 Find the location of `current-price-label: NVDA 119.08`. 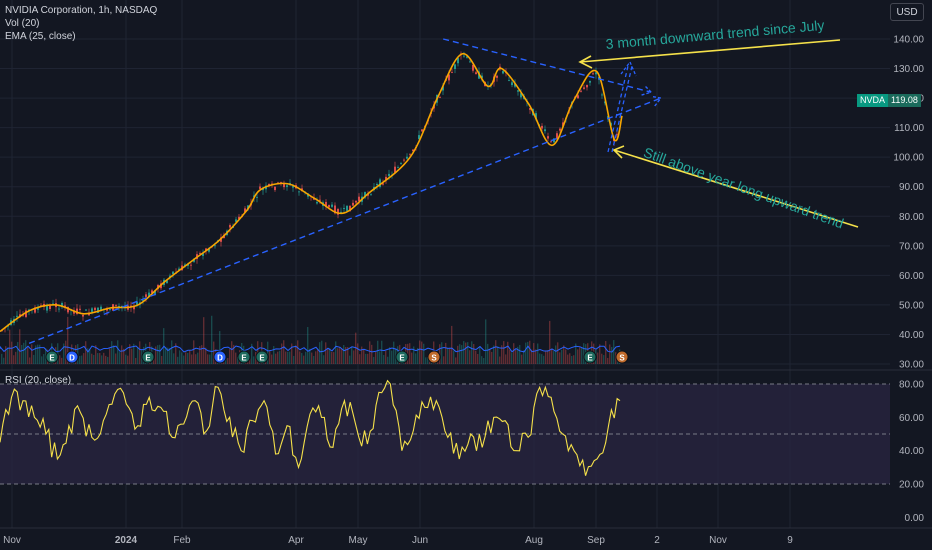

current-price-label: NVDA 119.08 is located at coordinates (889, 100).